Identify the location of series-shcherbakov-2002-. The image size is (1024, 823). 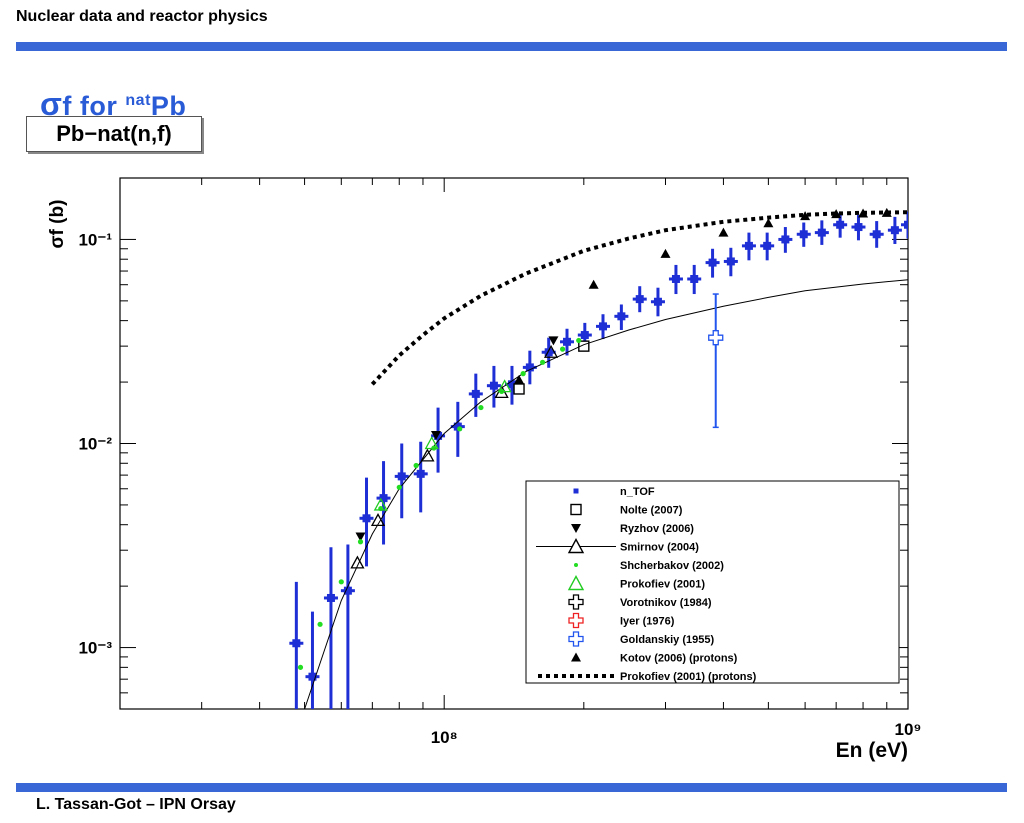
(439, 503).